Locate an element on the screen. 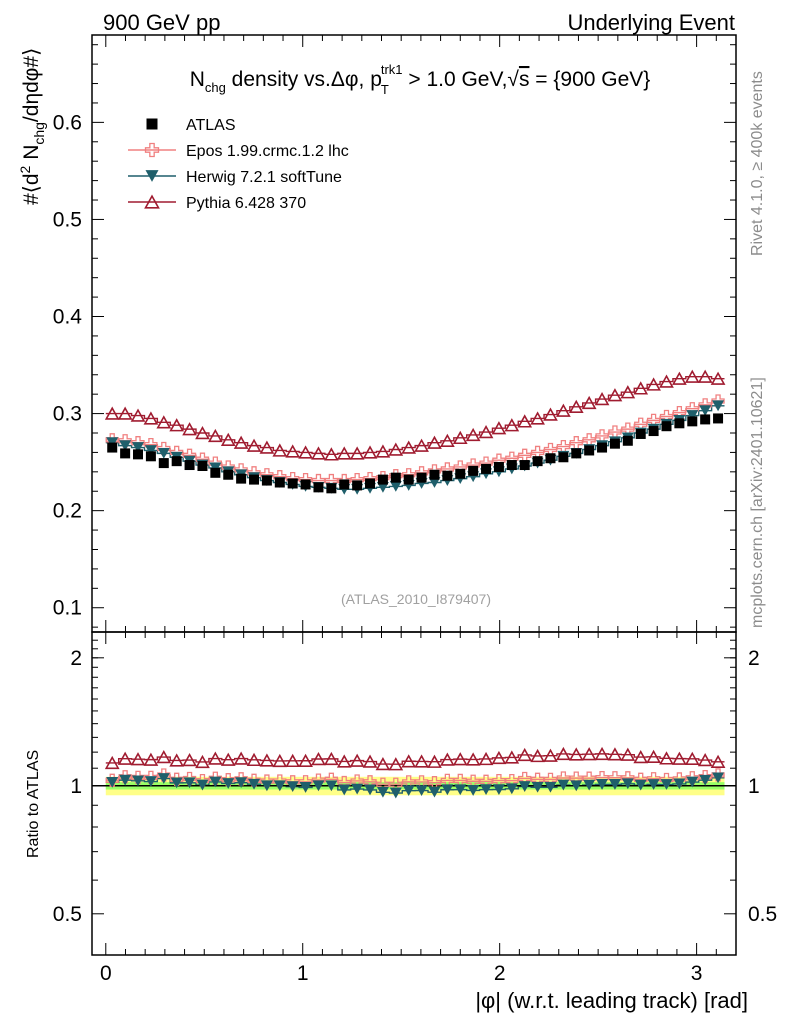 The image size is (786, 1024). ratio-tick-label: 1 is located at coordinates (76, 786).